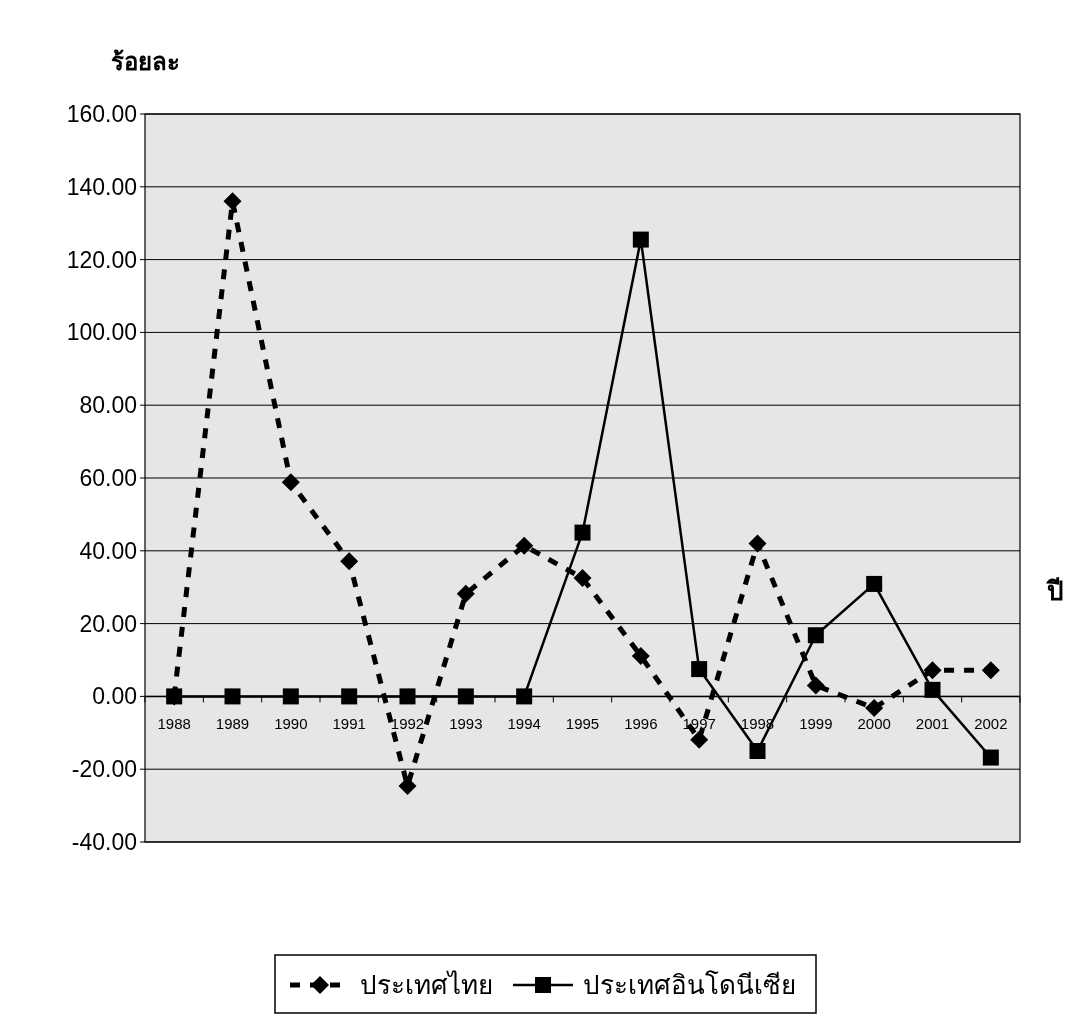 The height and width of the screenshot is (1020, 1082). Describe the element at coordinates (426, 985) in the screenshot. I see `legend-label: ประเทศไทย` at that location.